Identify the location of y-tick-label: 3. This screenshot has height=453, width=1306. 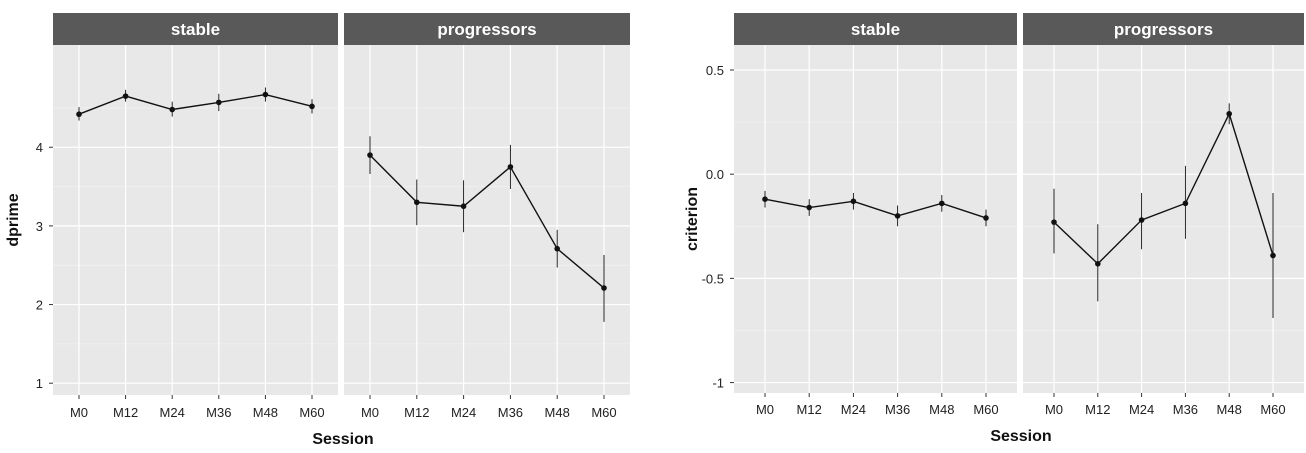
(39, 226).